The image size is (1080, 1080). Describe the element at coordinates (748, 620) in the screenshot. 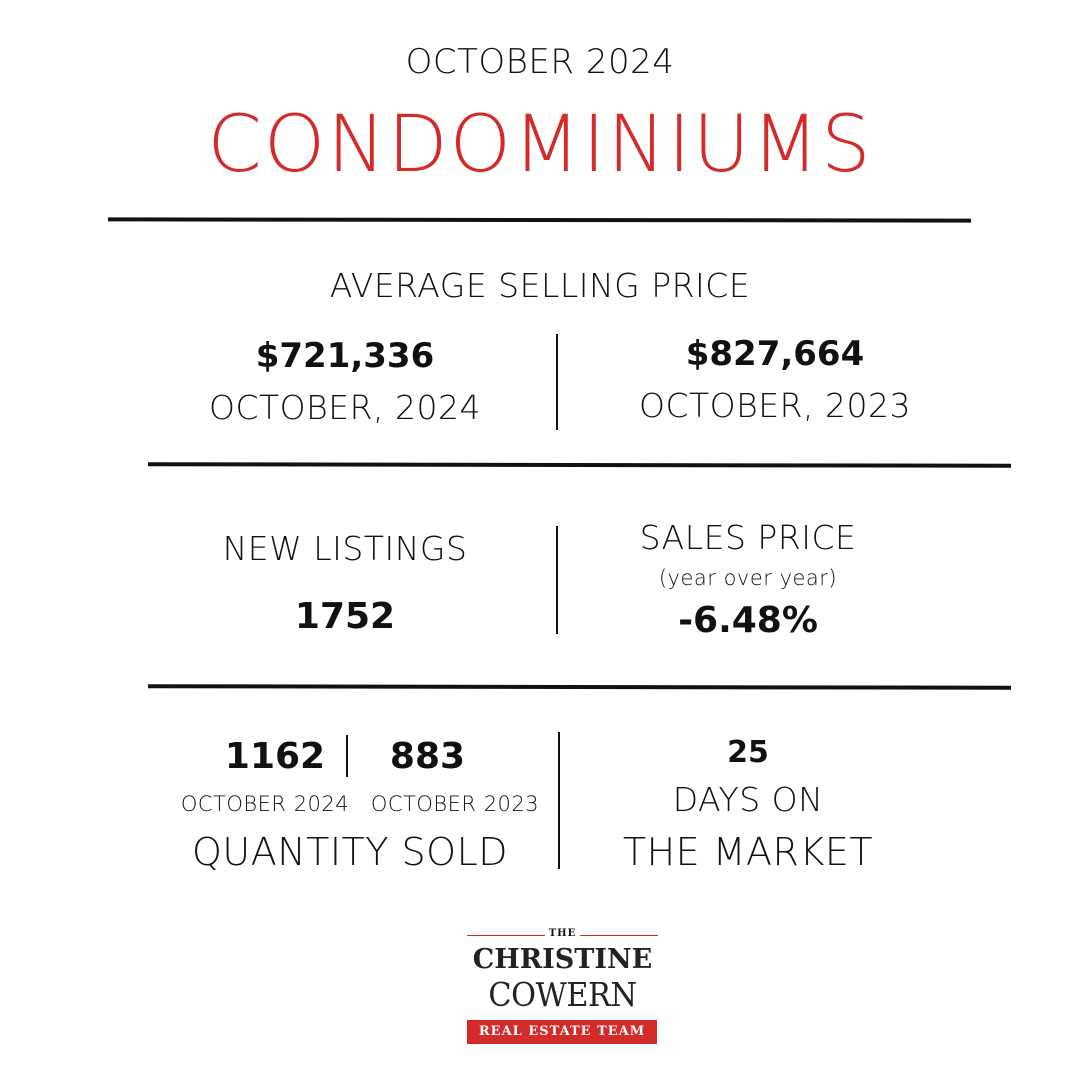

I see `sales-price-change-value: -6.48%` at that location.